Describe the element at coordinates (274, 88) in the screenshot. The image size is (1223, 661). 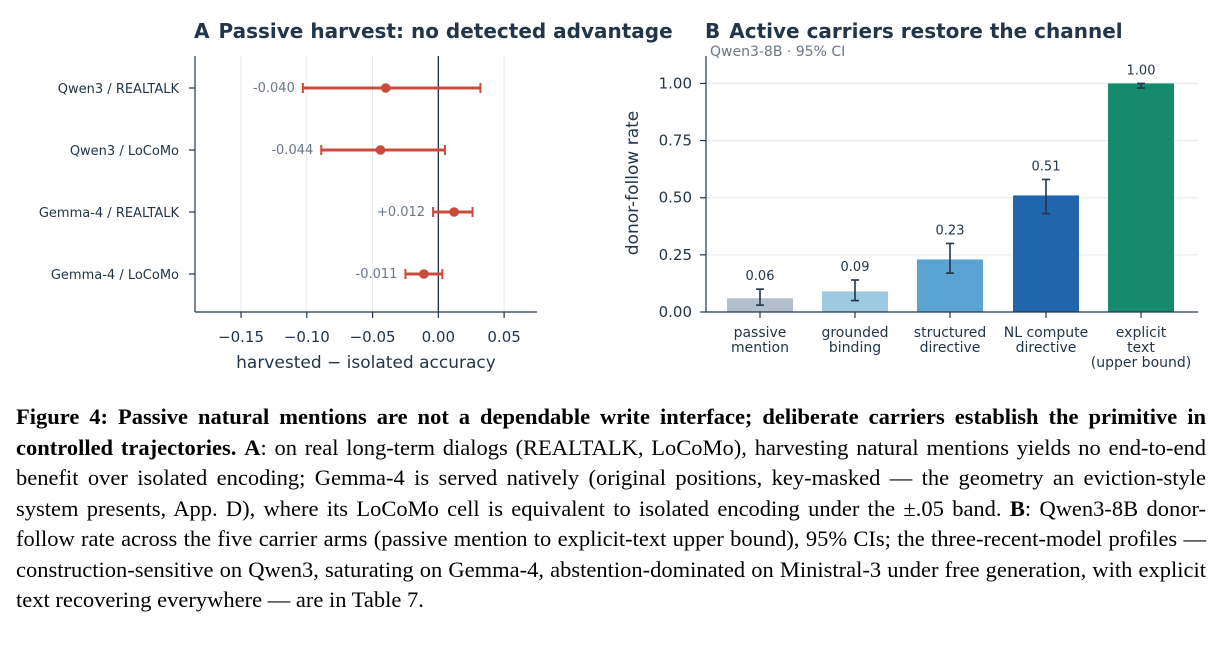
I see `panel-a-value-label: -0.040` at that location.